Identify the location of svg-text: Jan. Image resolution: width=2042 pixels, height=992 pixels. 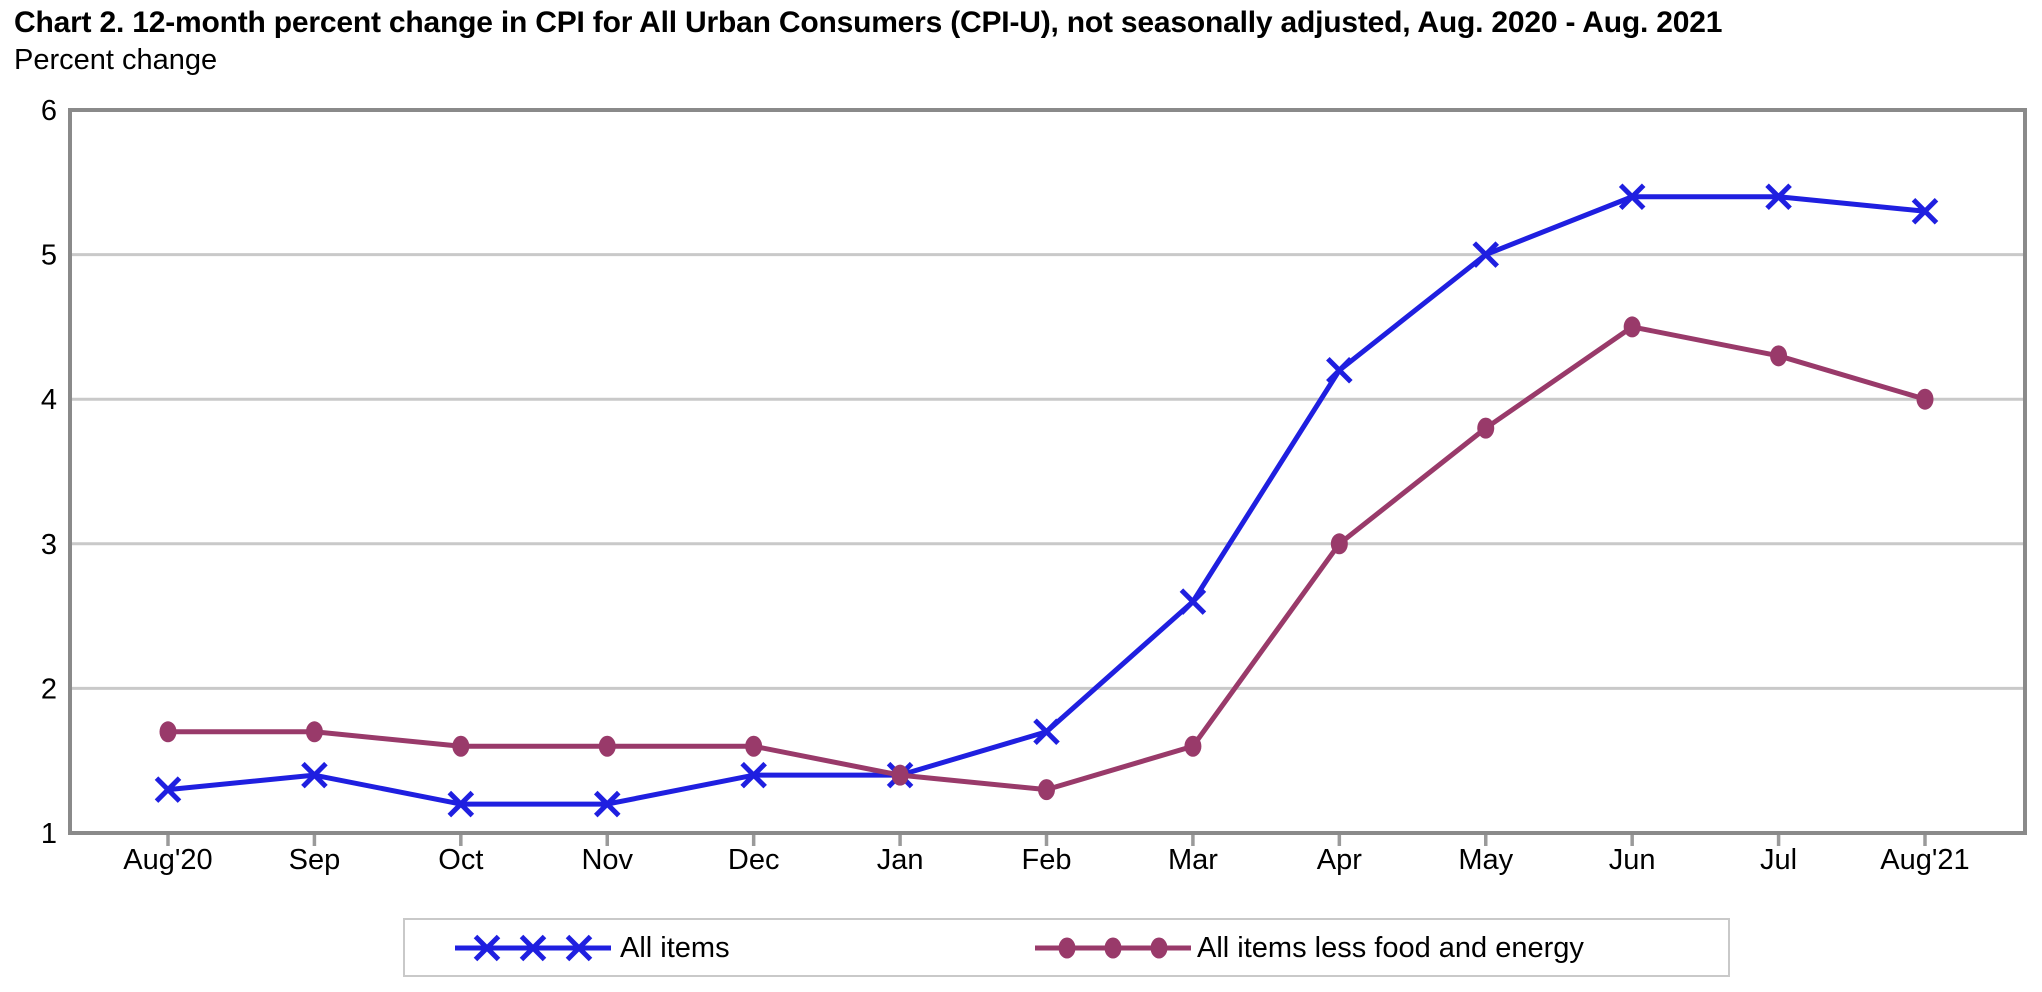
(900, 860).